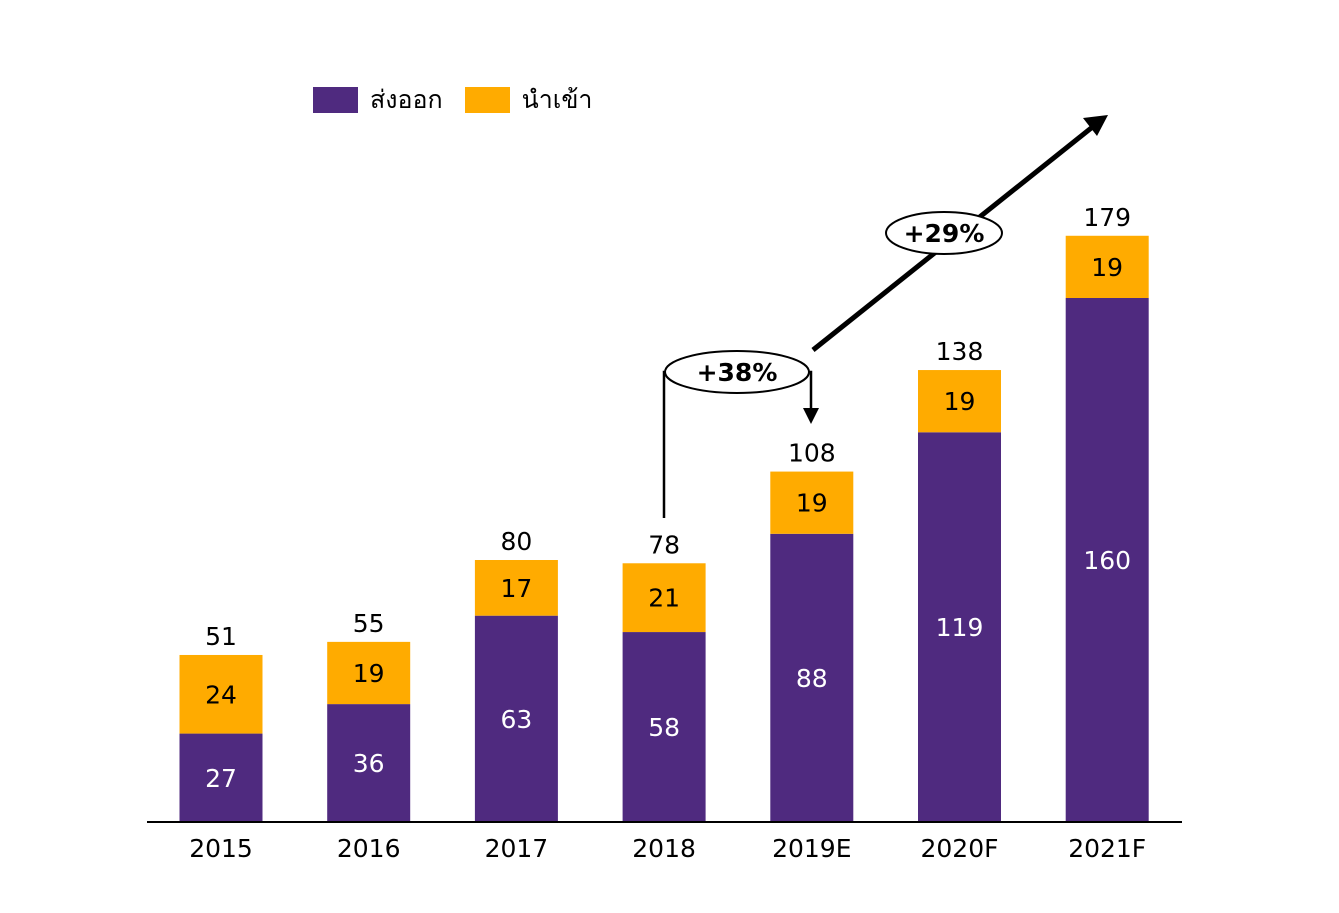 The image size is (1339, 913). I want to click on bar-export-2021F, so click(1107, 560).